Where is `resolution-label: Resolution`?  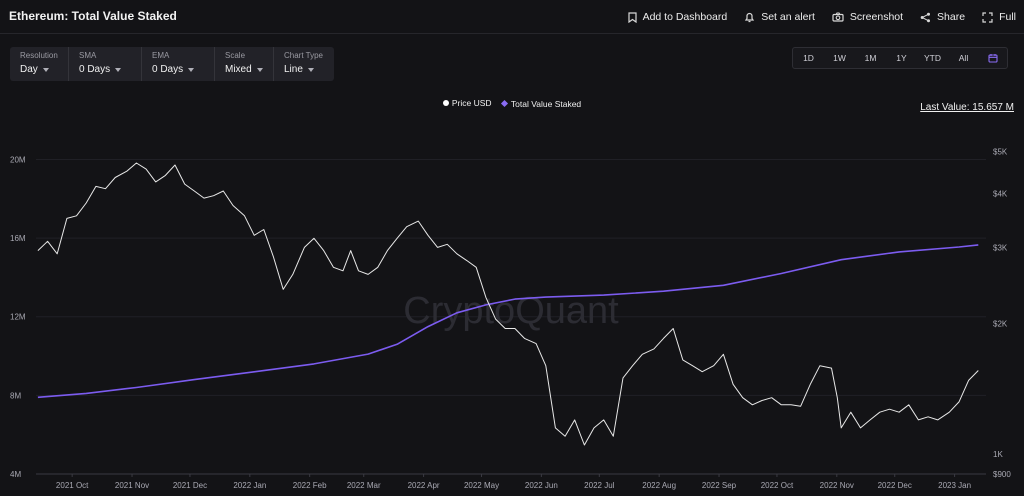
resolution-label: Resolution is located at coordinates (39, 55).